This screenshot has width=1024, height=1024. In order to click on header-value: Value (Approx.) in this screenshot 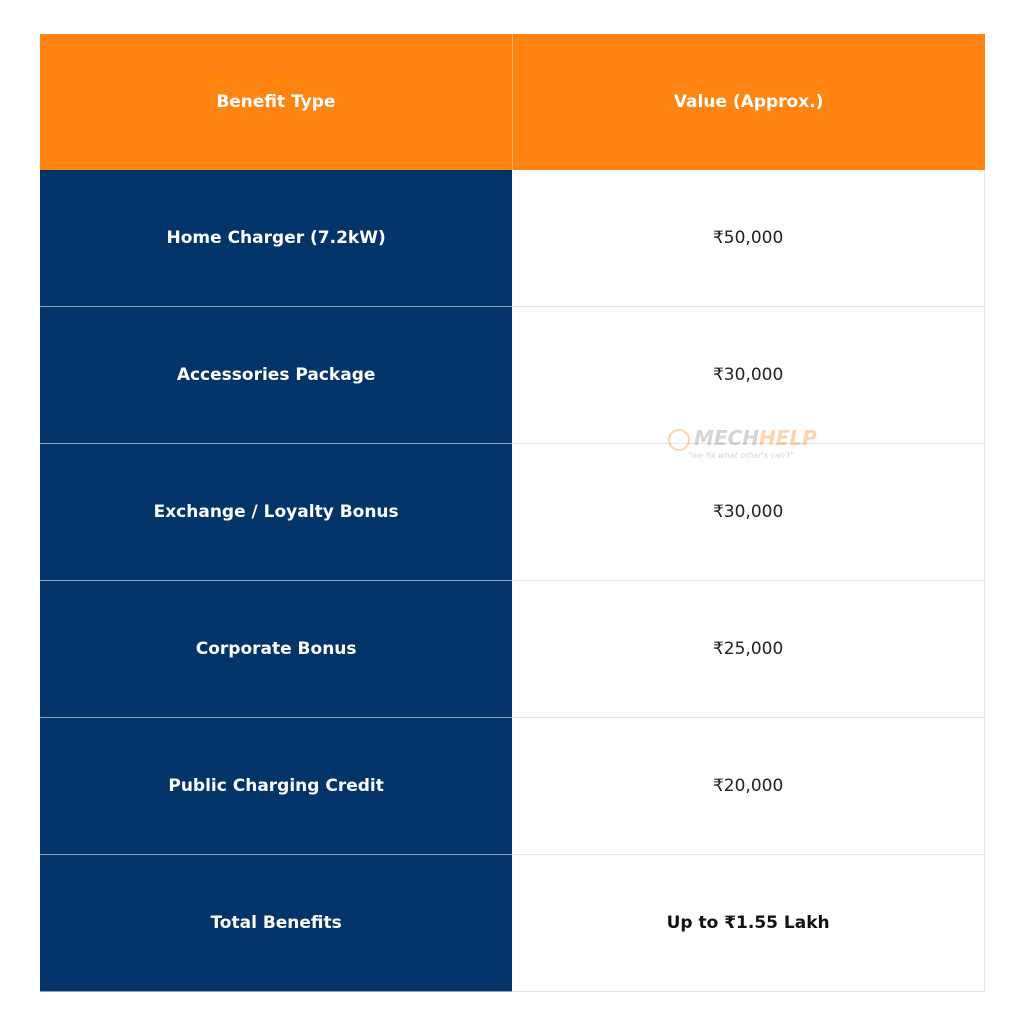, I will do `click(748, 102)`.